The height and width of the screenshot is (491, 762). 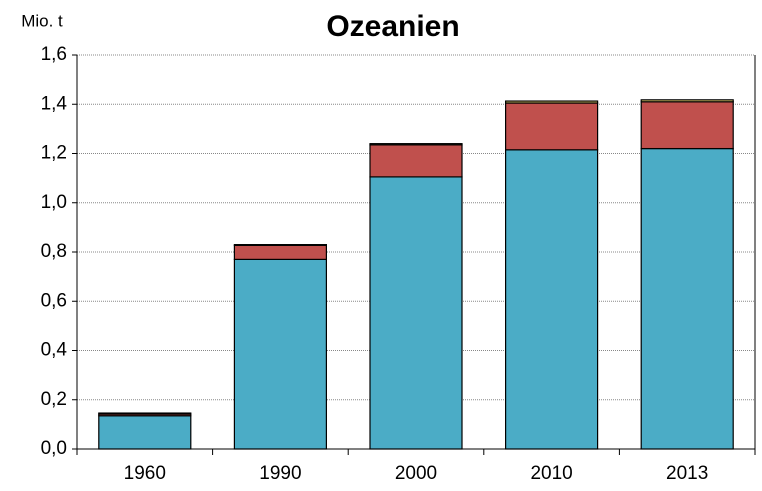 I want to click on x-tick-label: 1990, so click(x=280, y=473).